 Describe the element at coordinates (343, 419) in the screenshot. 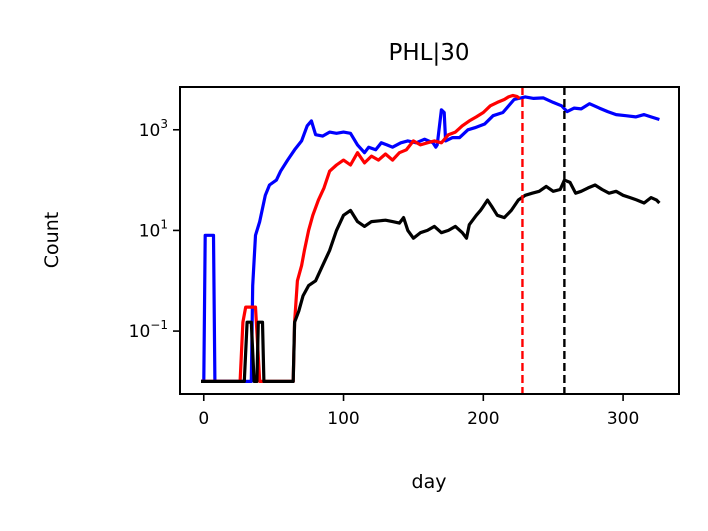

I see `x-tick-label: 100` at that location.